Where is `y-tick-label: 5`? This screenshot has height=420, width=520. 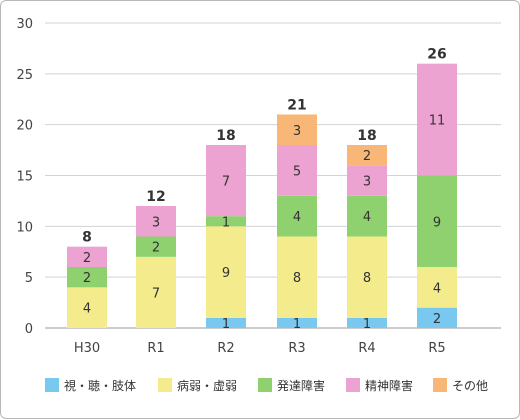
y-tick-label: 5 is located at coordinates (29, 278).